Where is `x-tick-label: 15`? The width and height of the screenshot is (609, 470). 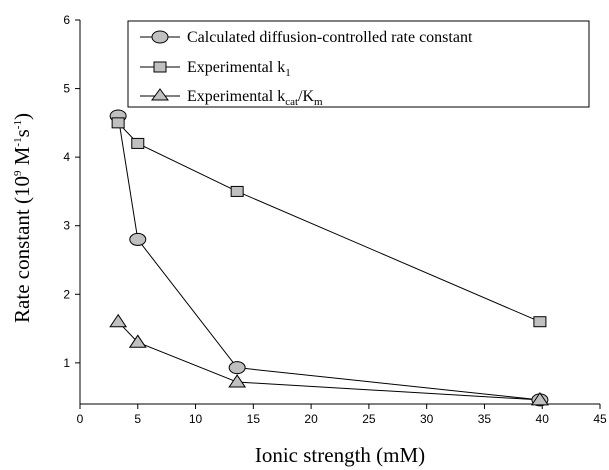 x-tick-label: 15 is located at coordinates (254, 419).